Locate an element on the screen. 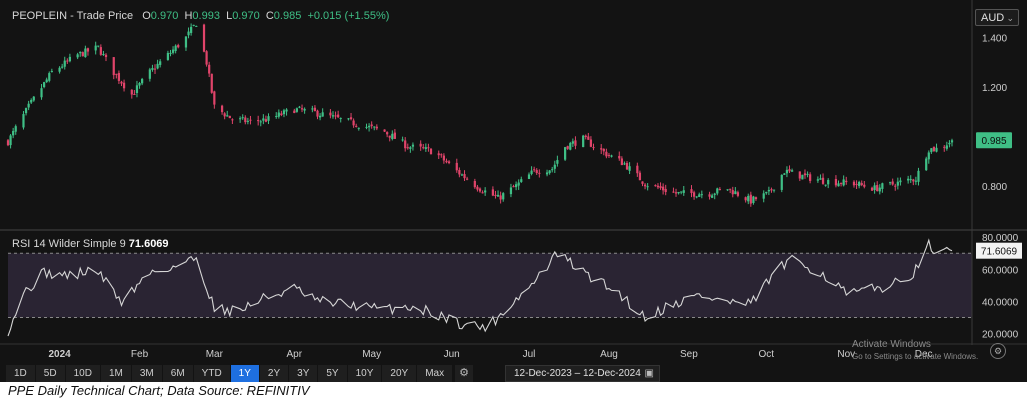  range-button-3y: 3Y is located at coordinates (304, 373).